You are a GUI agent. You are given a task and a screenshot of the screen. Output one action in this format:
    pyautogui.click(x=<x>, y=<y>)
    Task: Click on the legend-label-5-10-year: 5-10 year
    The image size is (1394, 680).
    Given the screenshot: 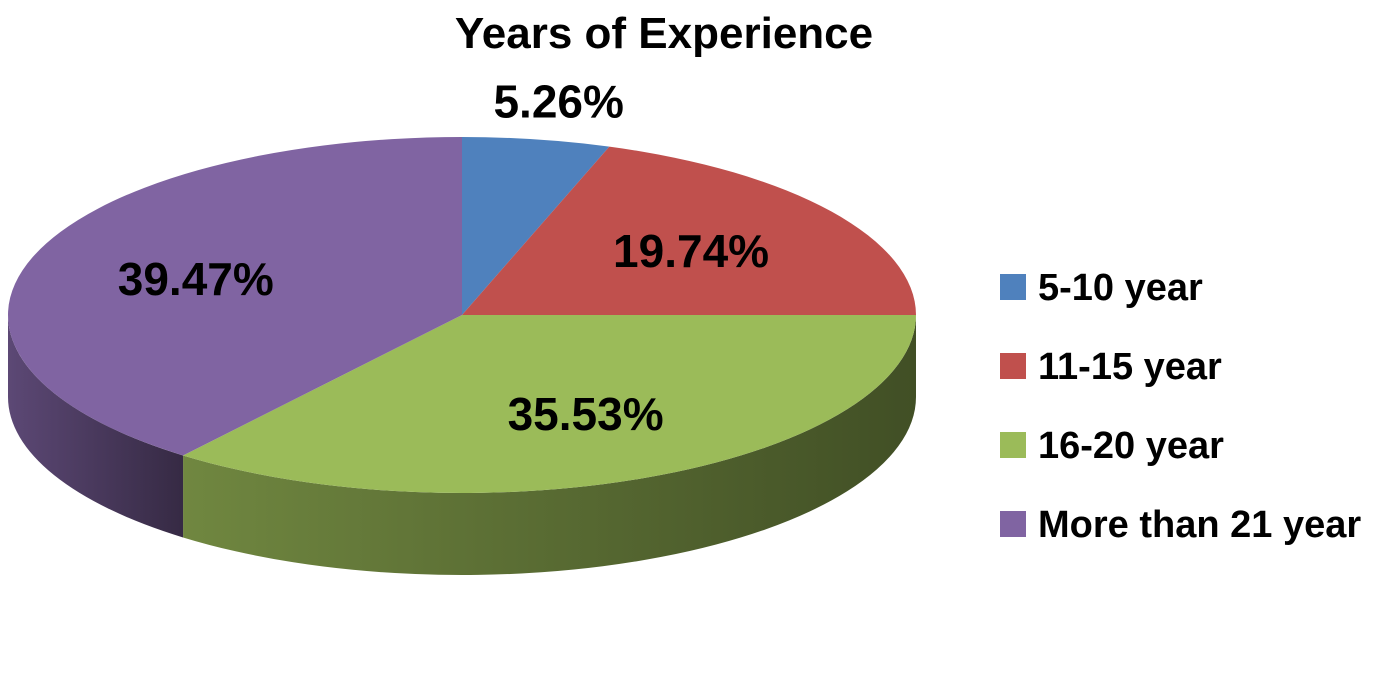 What is the action you would take?
    pyautogui.click(x=1120, y=288)
    